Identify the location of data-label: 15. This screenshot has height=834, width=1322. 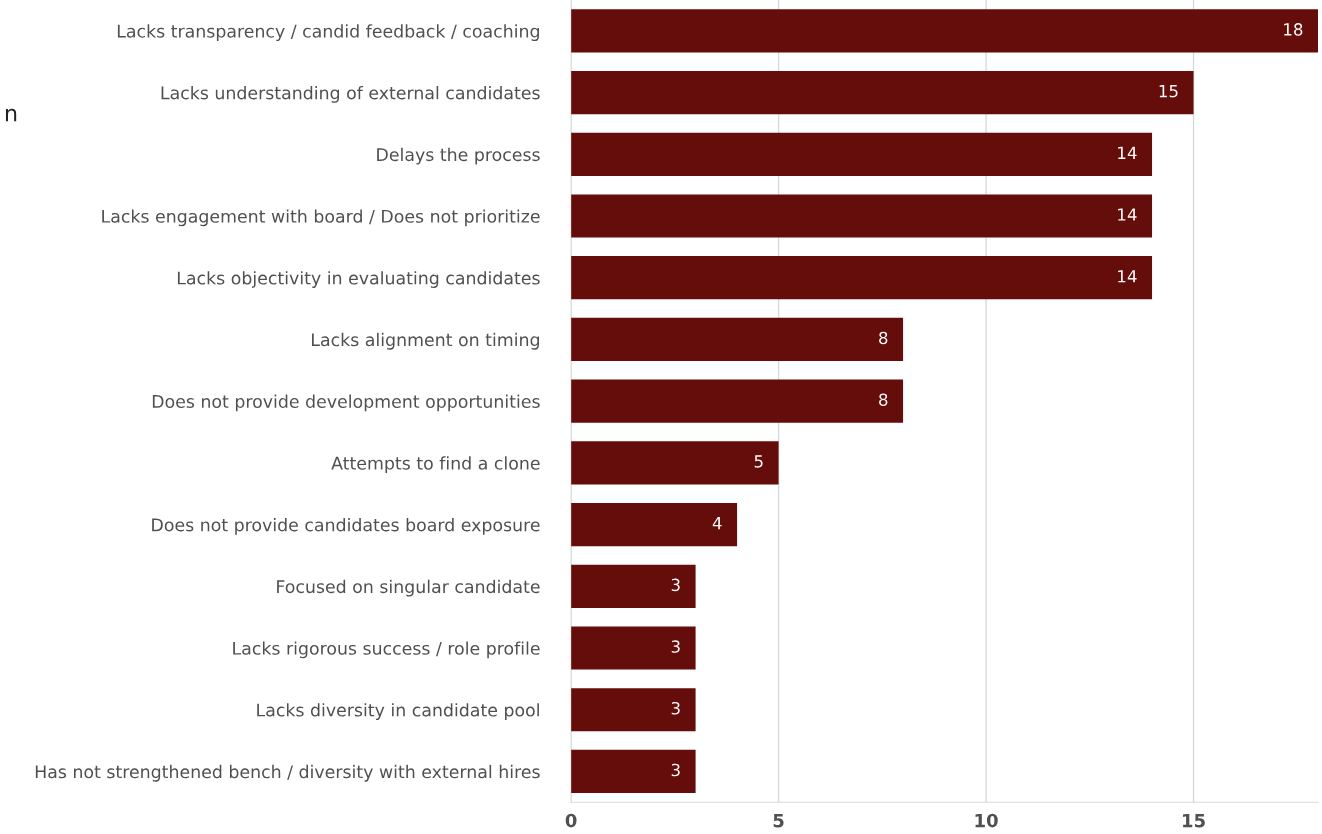
(1168, 91).